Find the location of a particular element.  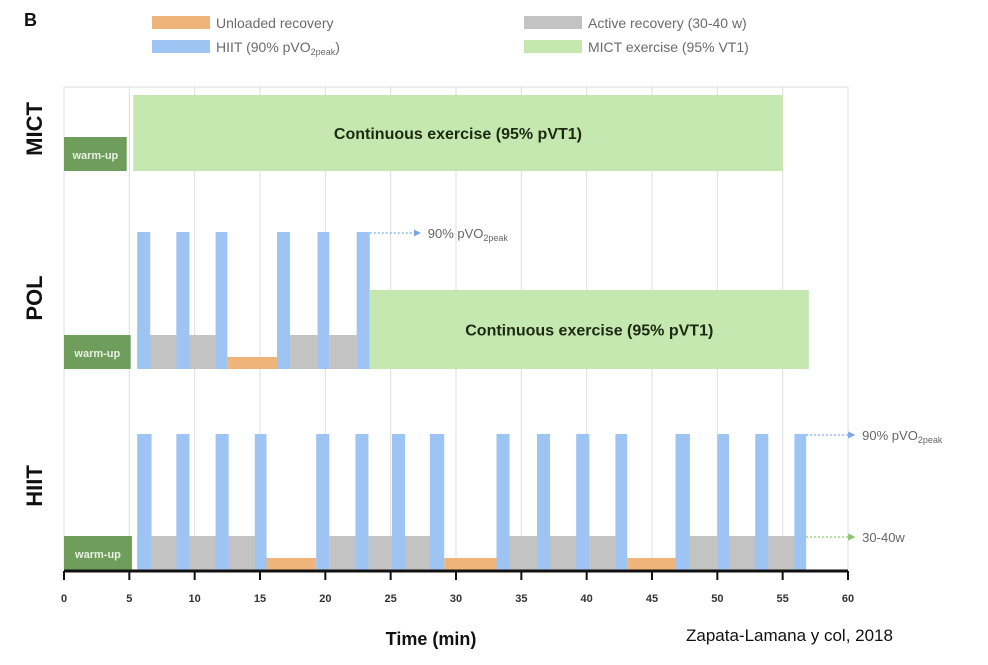

x-axis: 0 5 10 15 20 25 30 35 40 45 50 55 60 is located at coordinates (457, 587).